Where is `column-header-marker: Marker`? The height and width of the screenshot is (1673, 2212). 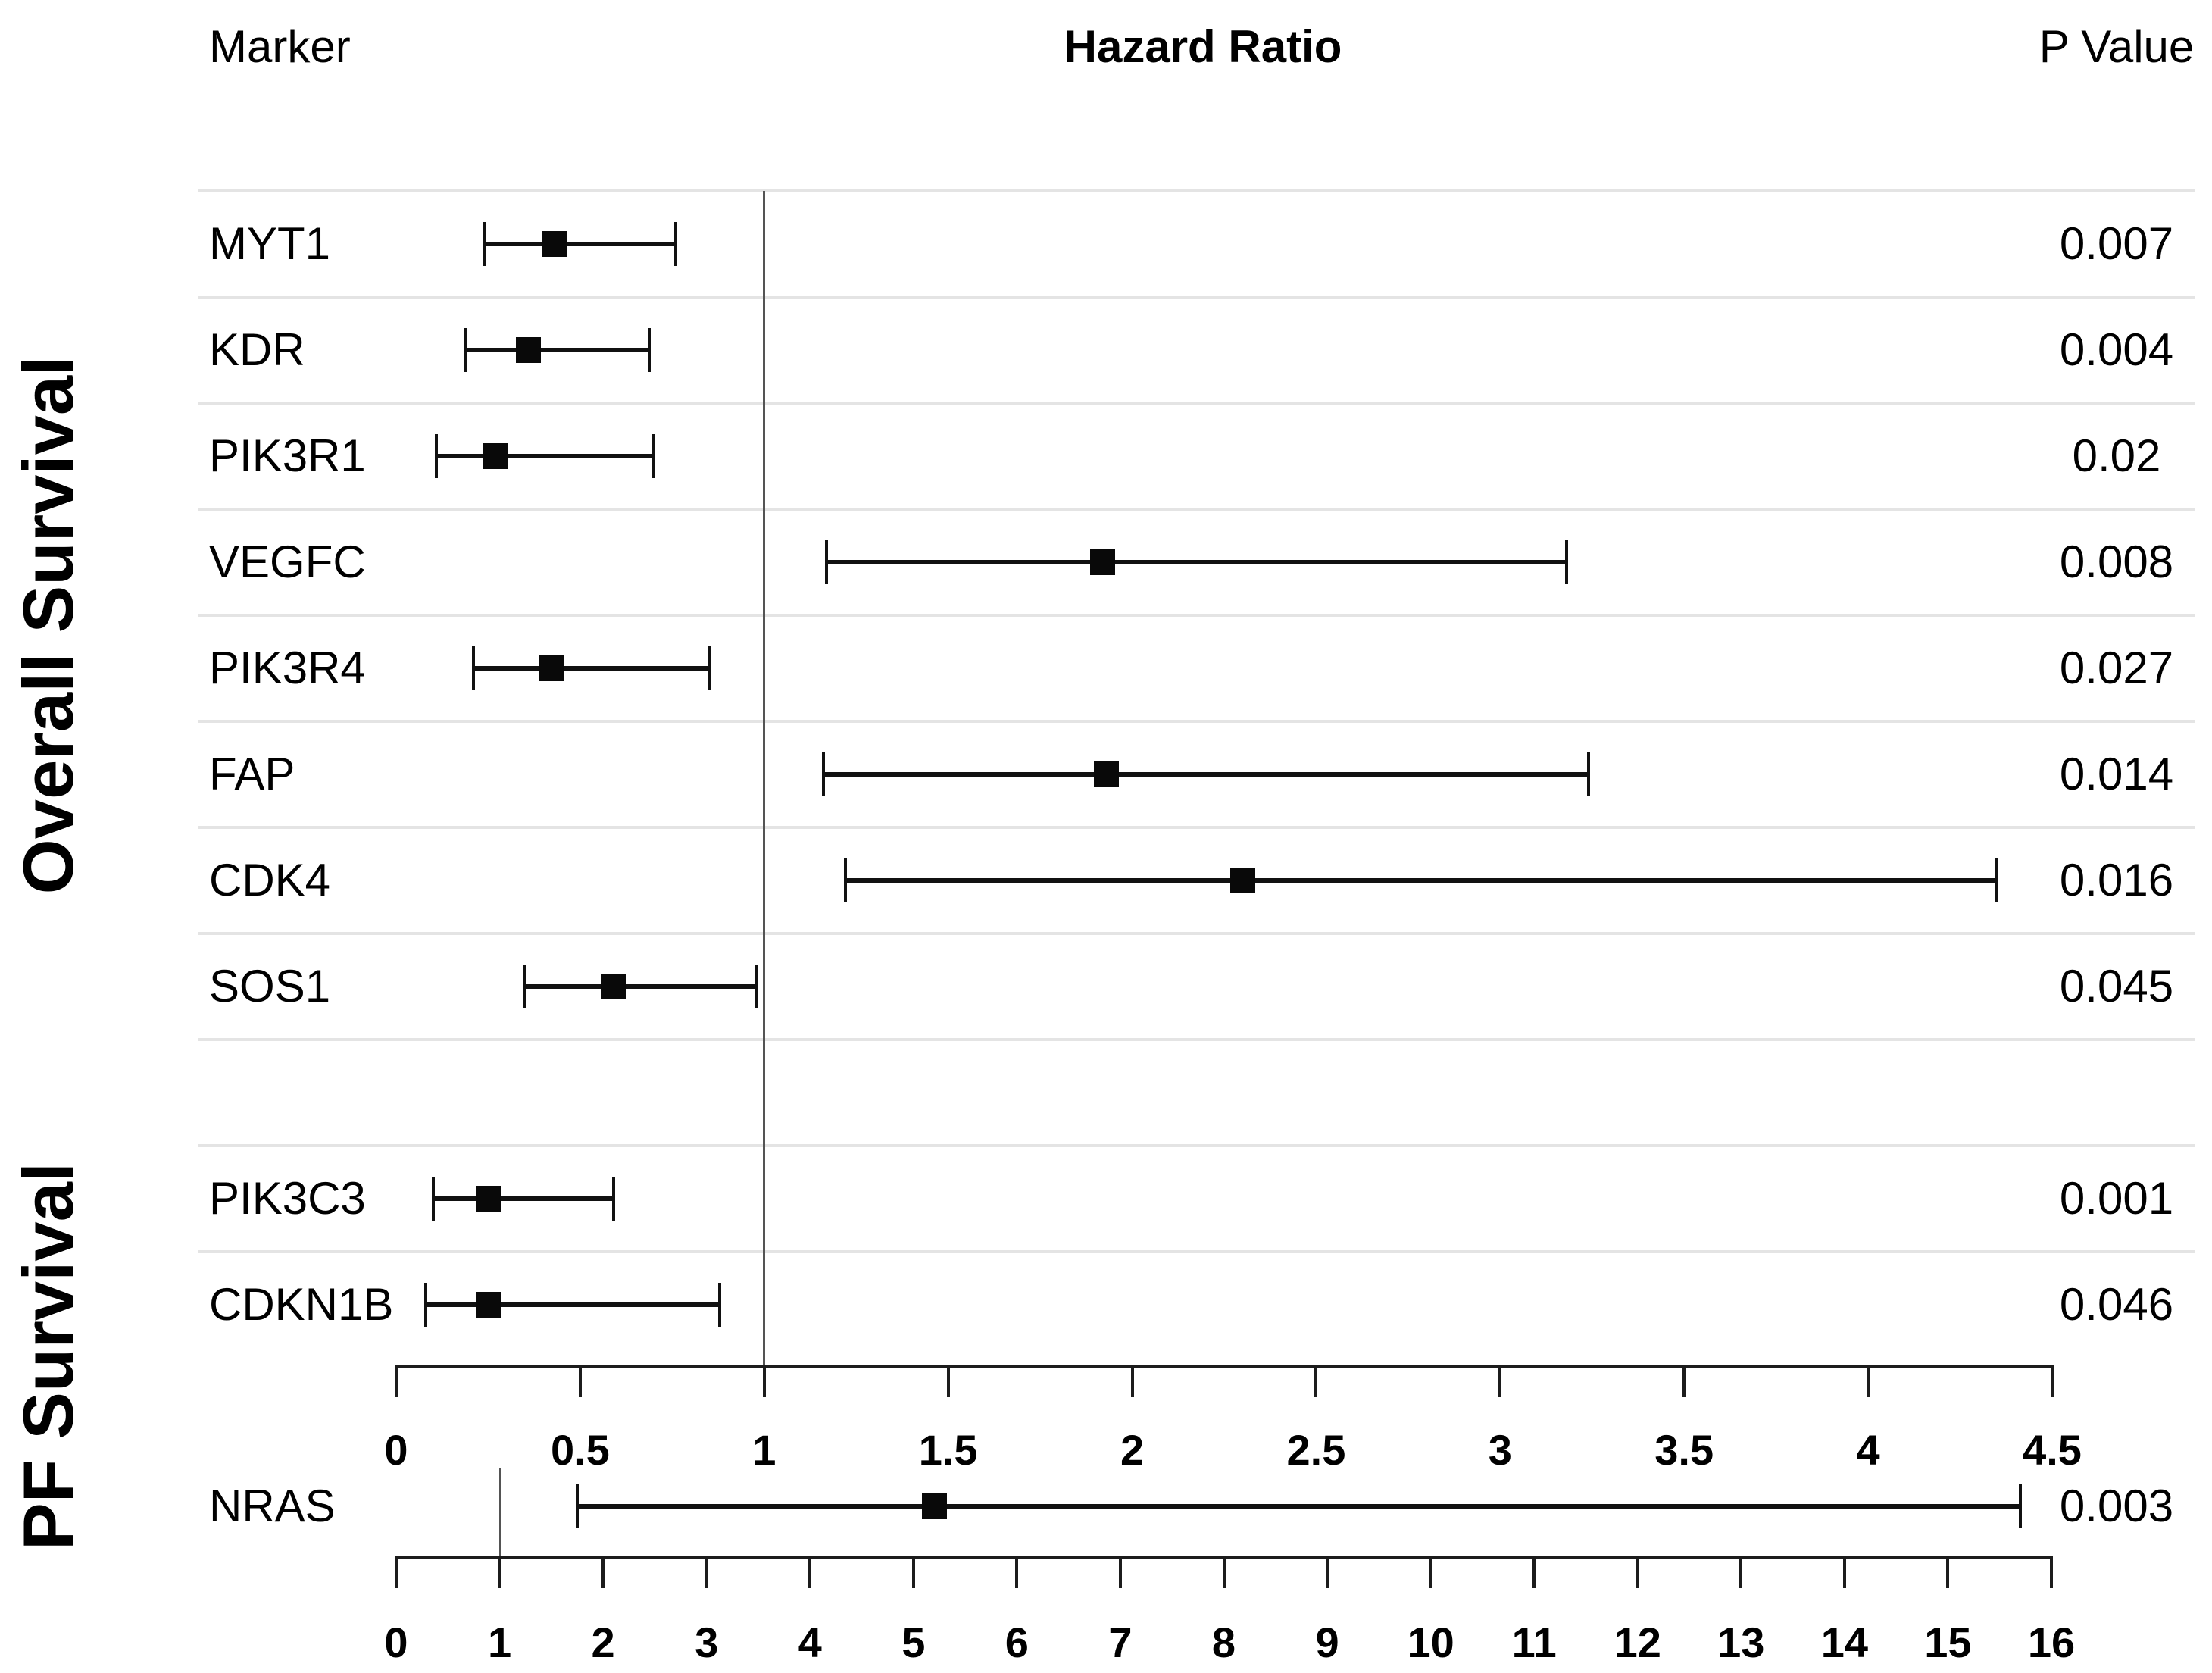
column-header-marker: Marker is located at coordinates (280, 46).